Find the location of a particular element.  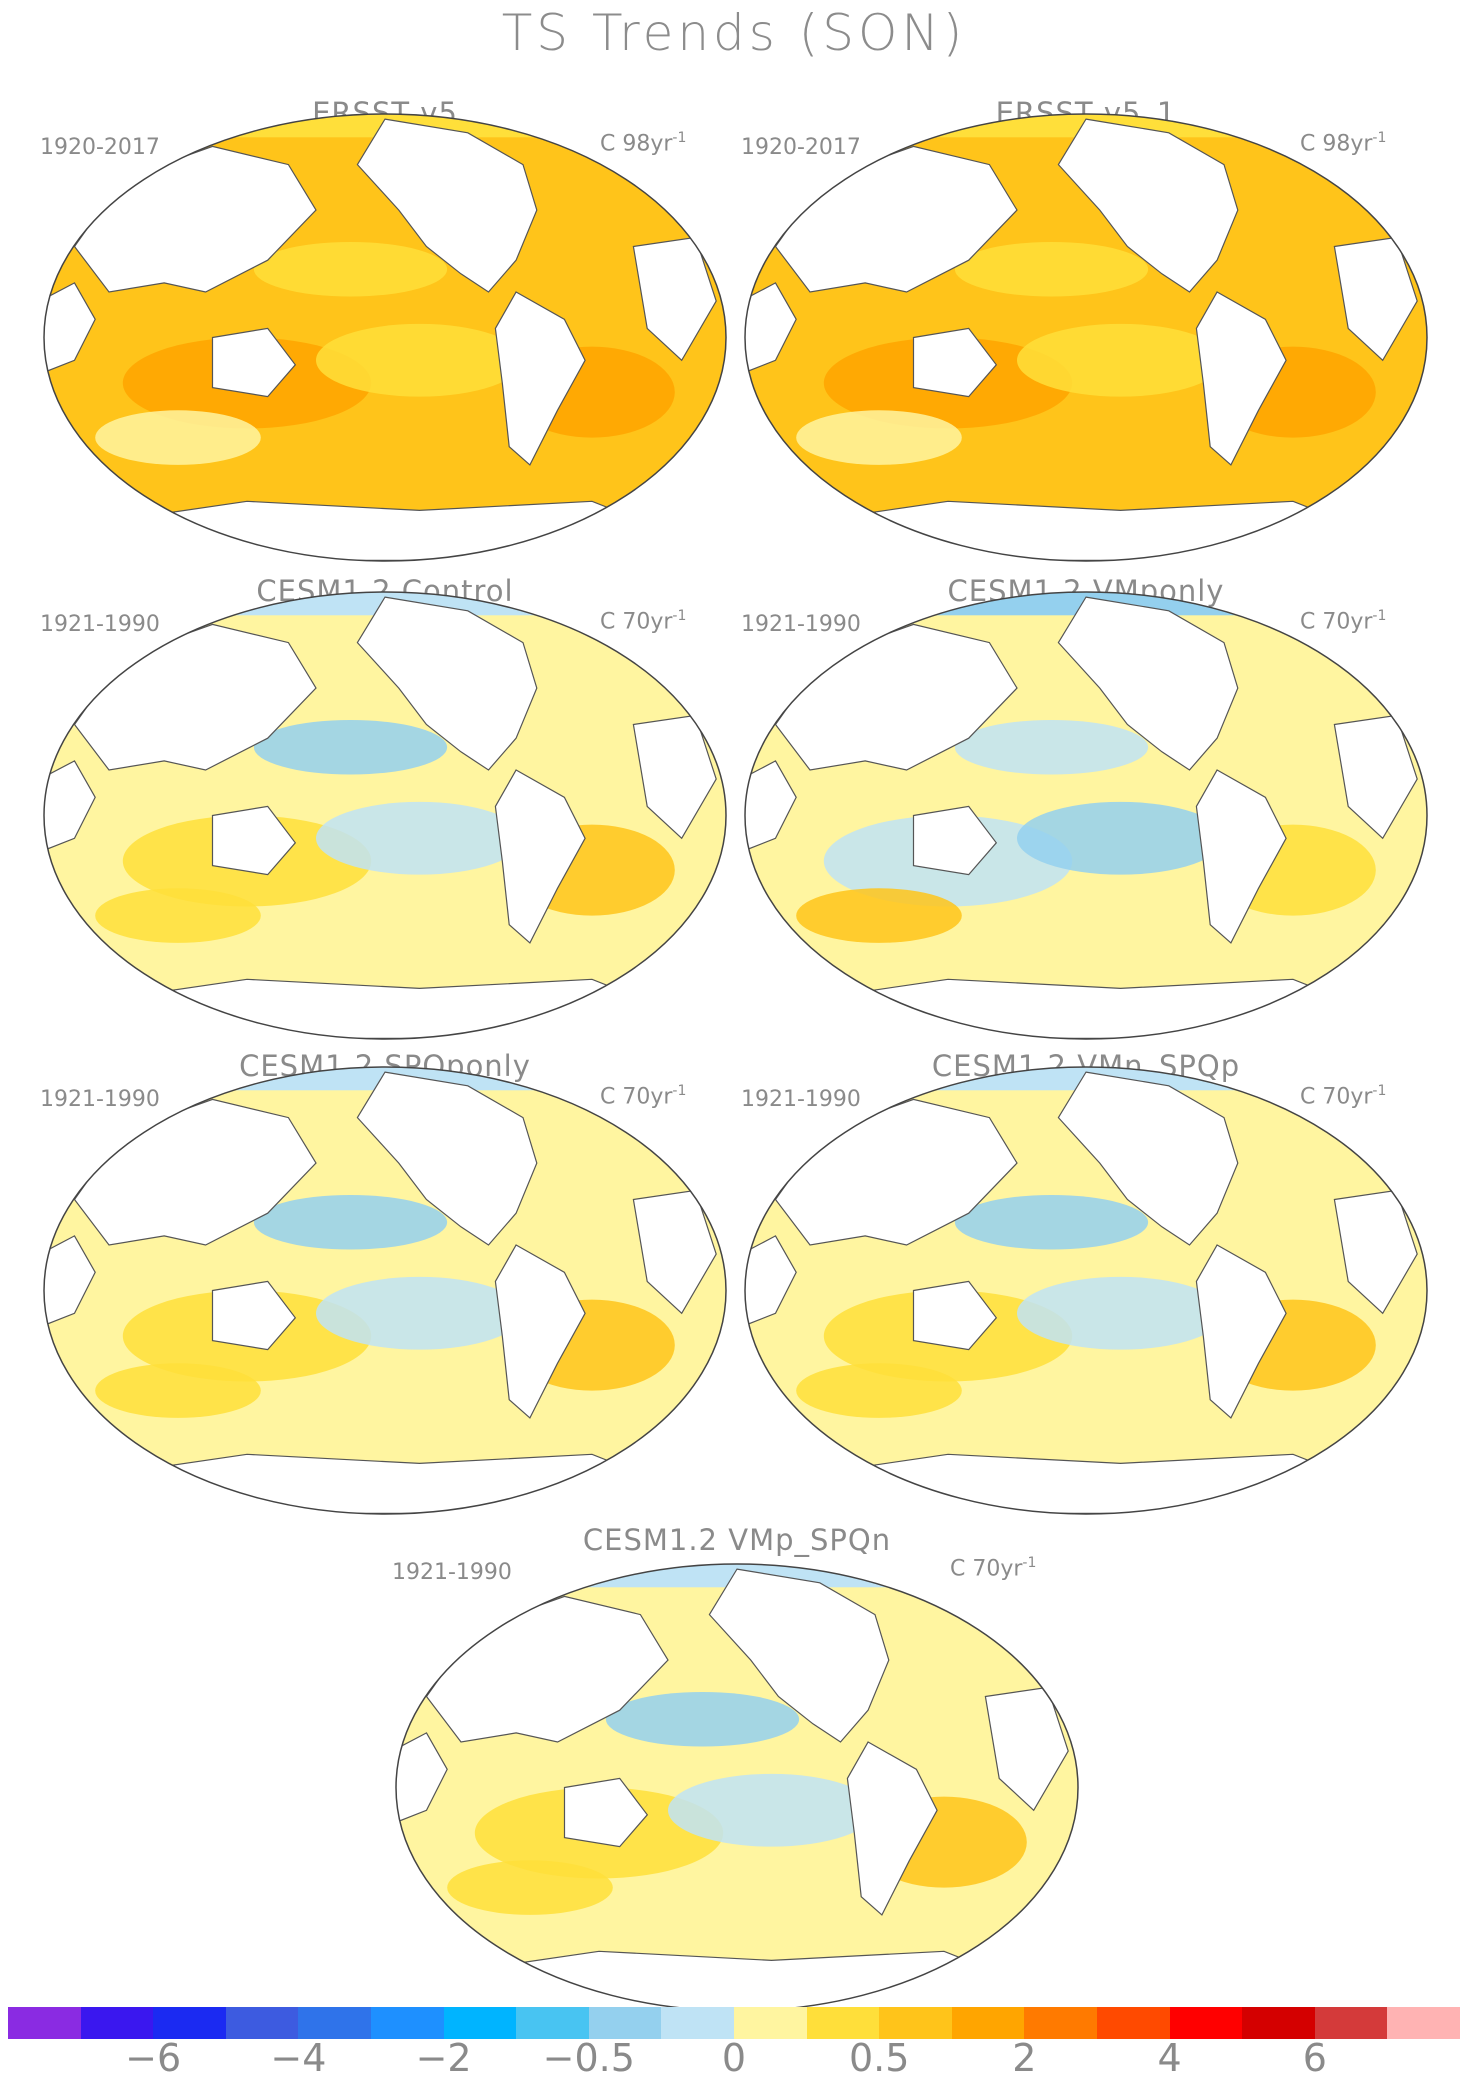

figure-title: TS Trends (SON) is located at coordinates (734, 33).